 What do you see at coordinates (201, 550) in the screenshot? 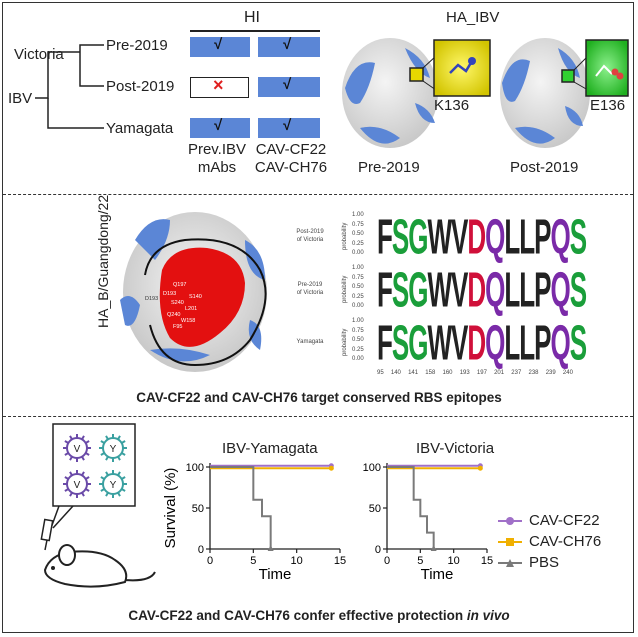
I see `y-tick-label: 0` at bounding box center [201, 550].